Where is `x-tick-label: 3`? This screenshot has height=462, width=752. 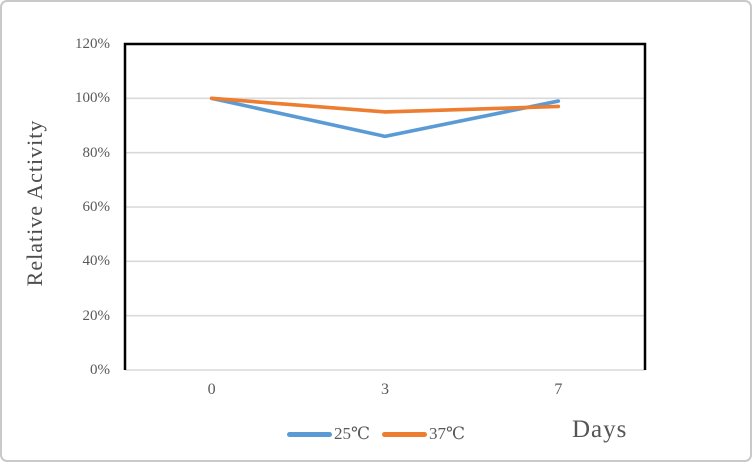
x-tick-label: 3 is located at coordinates (385, 389).